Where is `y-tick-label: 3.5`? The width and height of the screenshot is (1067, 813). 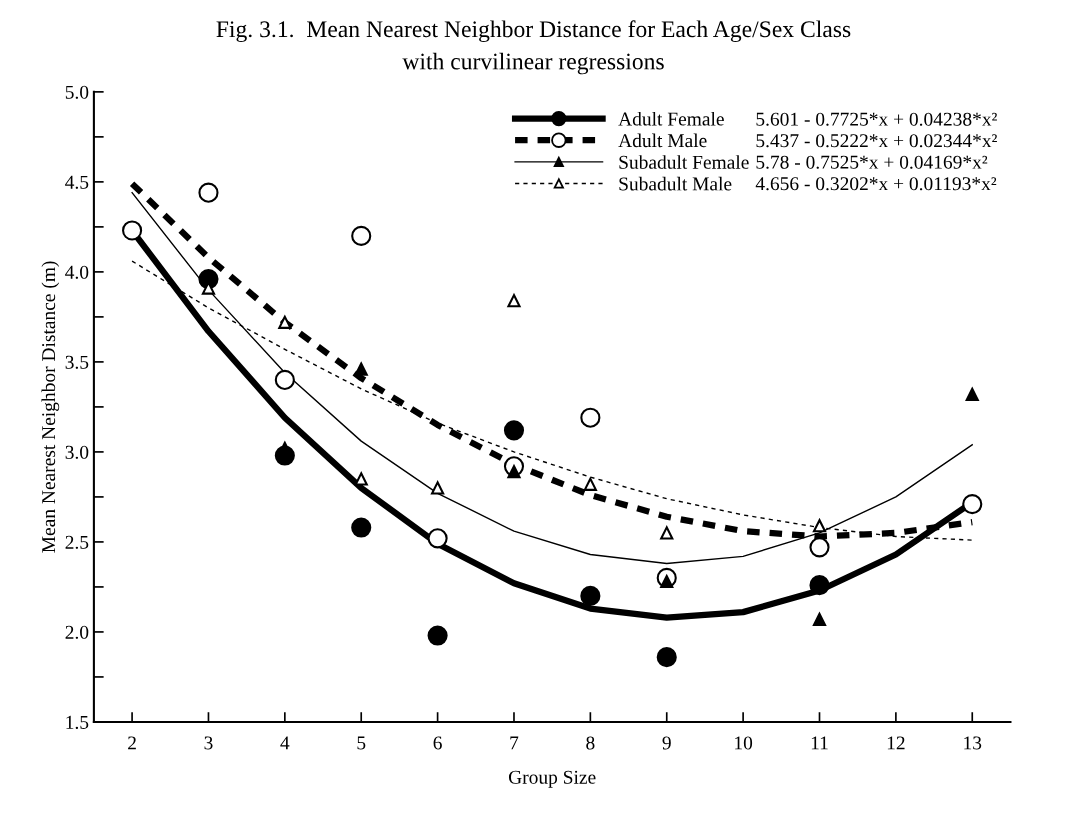 y-tick-label: 3.5 is located at coordinates (77, 362).